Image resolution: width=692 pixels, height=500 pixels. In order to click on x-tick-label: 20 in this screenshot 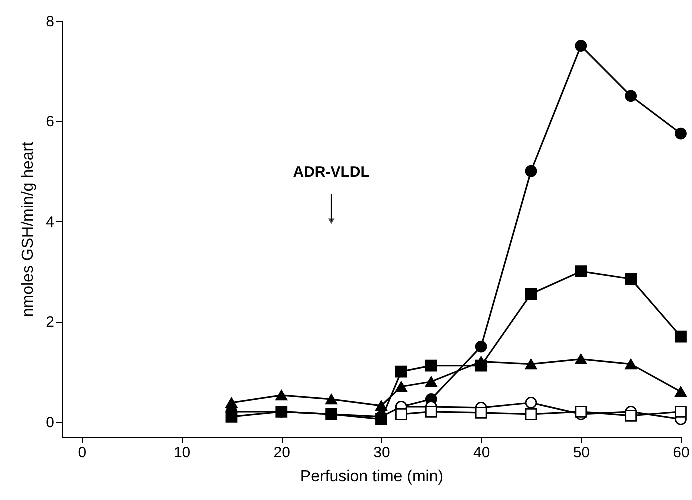, I will do `click(282, 453)`.